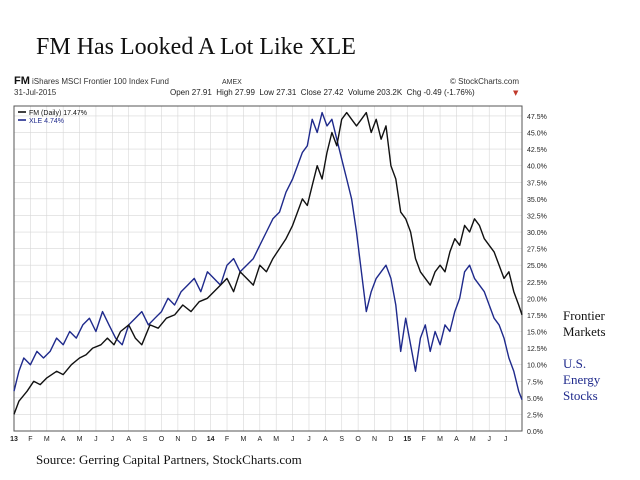 This screenshot has width=640, height=480. I want to click on x-tick-label: 14, so click(211, 439).